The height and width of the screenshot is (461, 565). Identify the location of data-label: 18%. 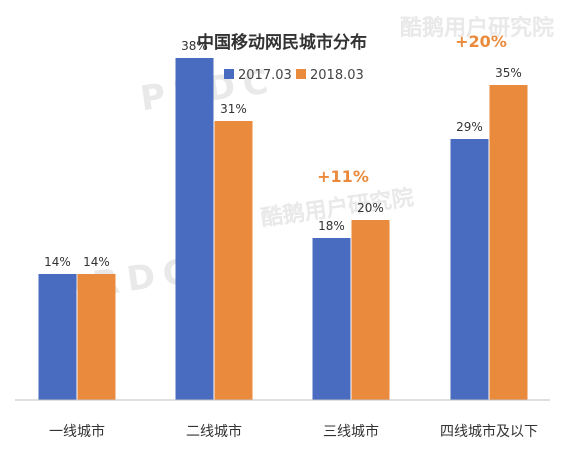
(331, 226).